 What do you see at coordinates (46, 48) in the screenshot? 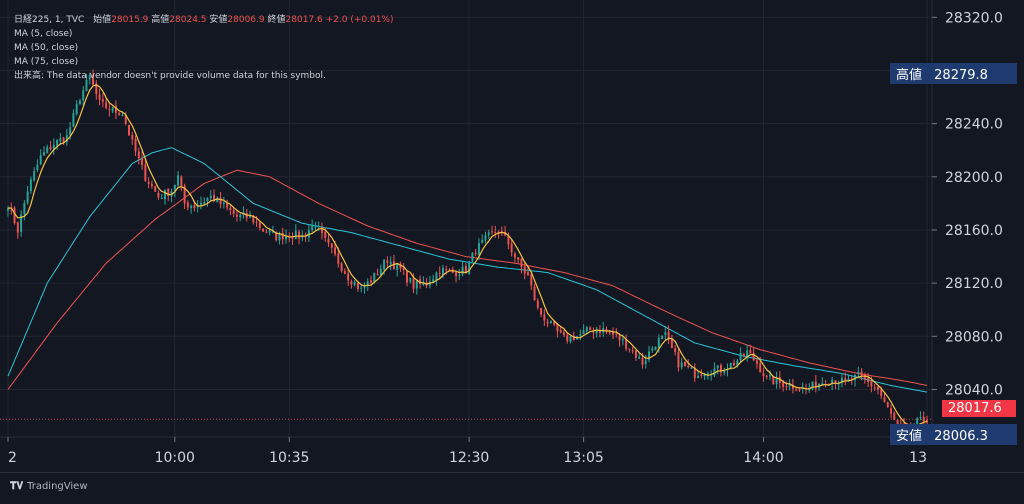
I see `legend-ma50: MA (50, close)` at bounding box center [46, 48].